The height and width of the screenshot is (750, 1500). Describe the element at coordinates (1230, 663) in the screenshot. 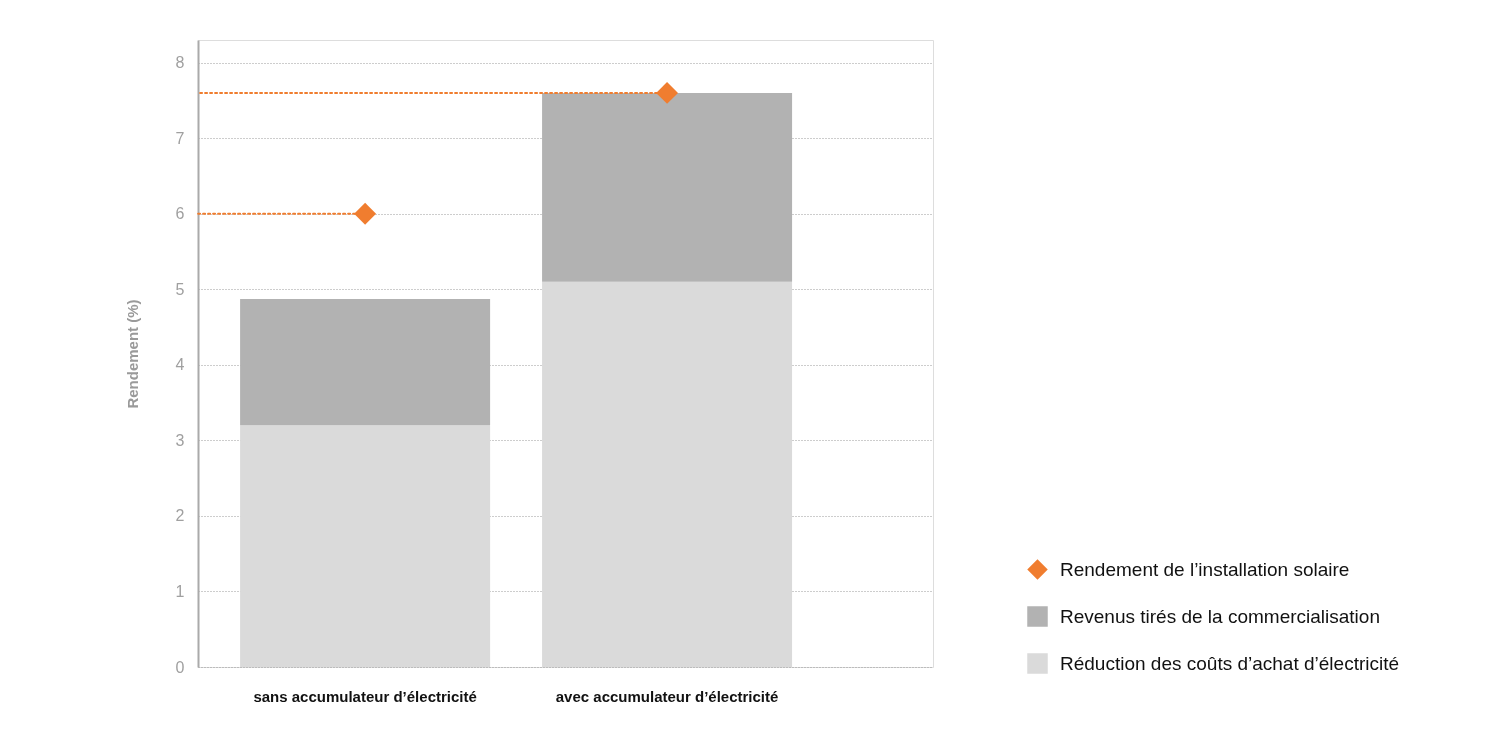

I see `legend-label: Réduction des coûts d’achat d’électricité` at that location.